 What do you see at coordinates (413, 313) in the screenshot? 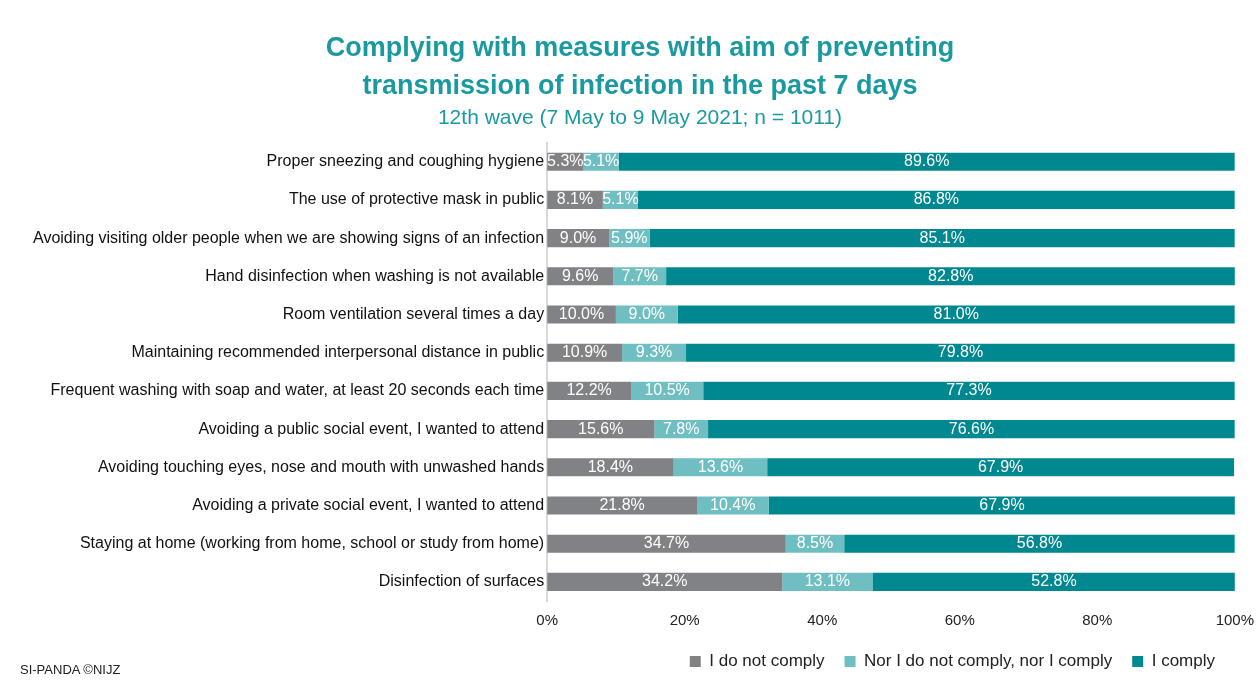
I see `y-tick-label: Room ventilation several times a day` at bounding box center [413, 313].